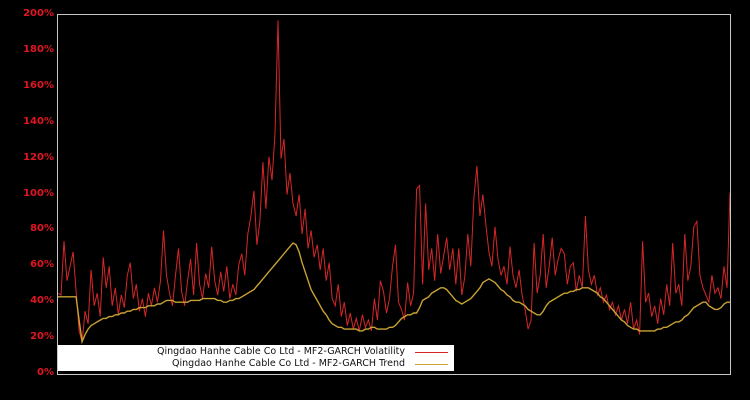 Image resolution: width=750 pixels, height=400 pixels. I want to click on y-axis-tick-label: 20%, so click(42, 336).